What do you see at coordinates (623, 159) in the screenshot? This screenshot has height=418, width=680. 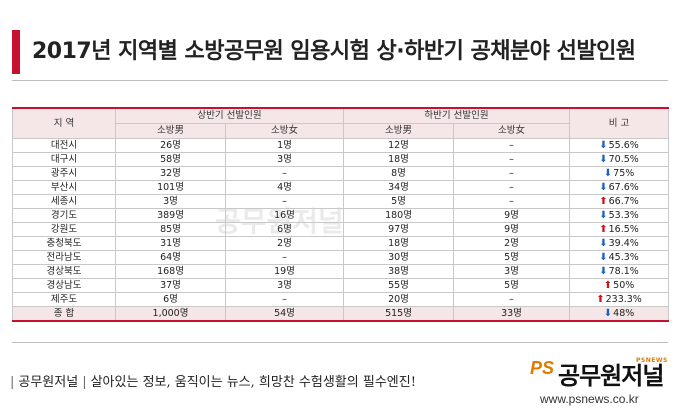 I see `note-value: 70.5%` at bounding box center [623, 159].